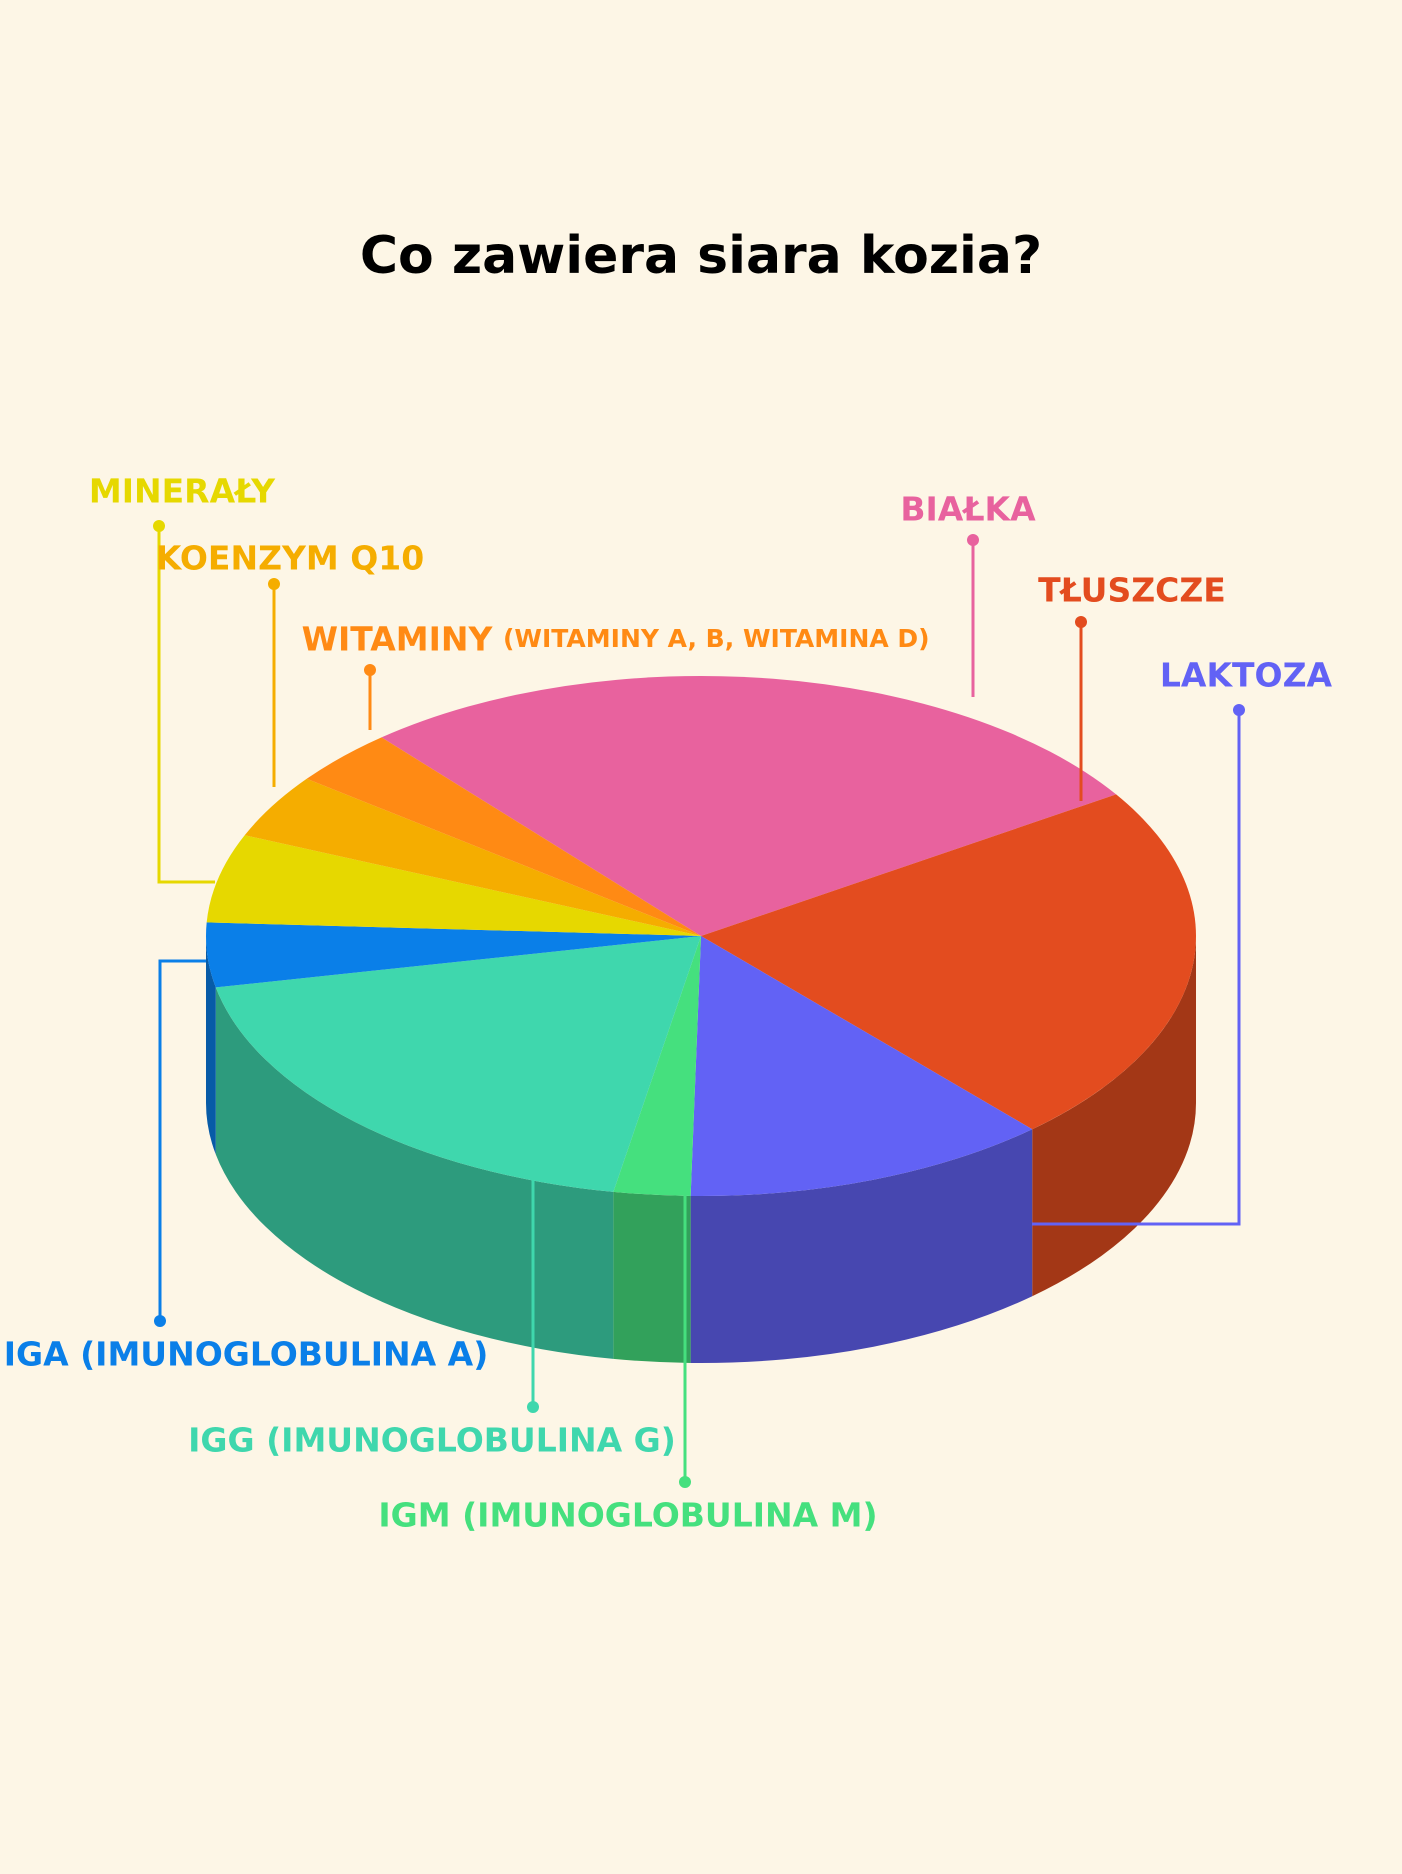  Describe the element at coordinates (398, 639) in the screenshot. I see `slice-label: WITAMINY` at that location.